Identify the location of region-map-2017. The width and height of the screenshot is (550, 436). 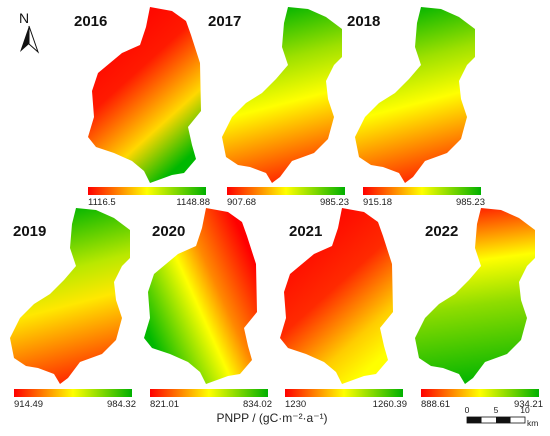
(282, 95).